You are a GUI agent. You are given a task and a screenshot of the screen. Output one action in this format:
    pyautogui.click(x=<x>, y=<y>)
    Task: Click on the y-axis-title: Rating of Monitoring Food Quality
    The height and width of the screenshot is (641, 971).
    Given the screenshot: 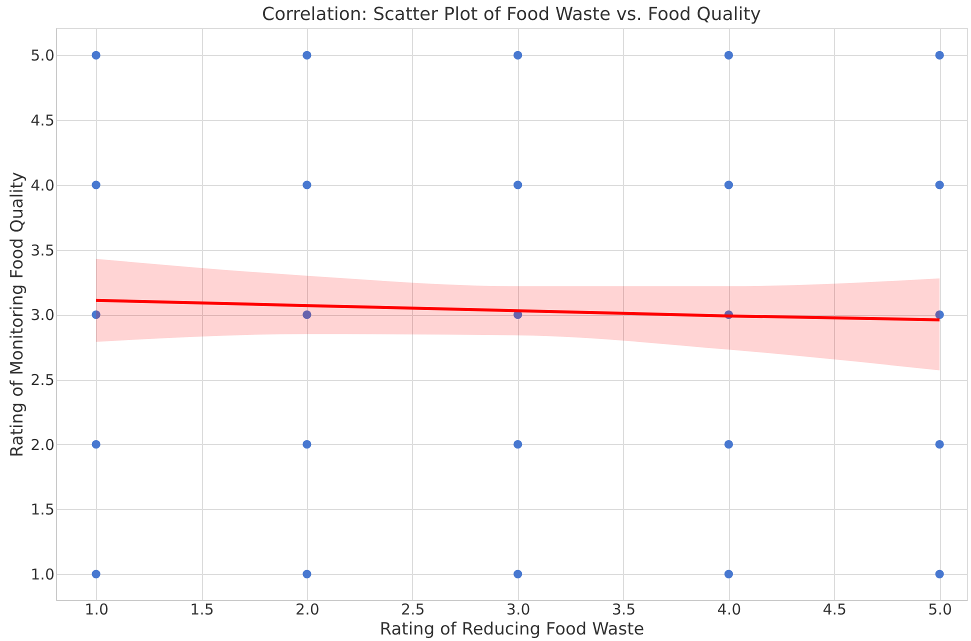 What is the action you would take?
    pyautogui.click(x=18, y=315)
    